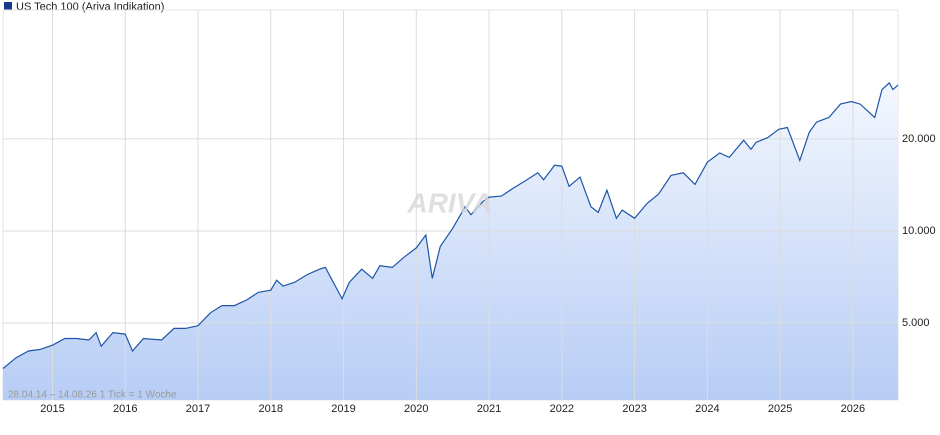  Describe the element at coordinates (8, 6) in the screenshot. I see `legend-swatch` at that location.